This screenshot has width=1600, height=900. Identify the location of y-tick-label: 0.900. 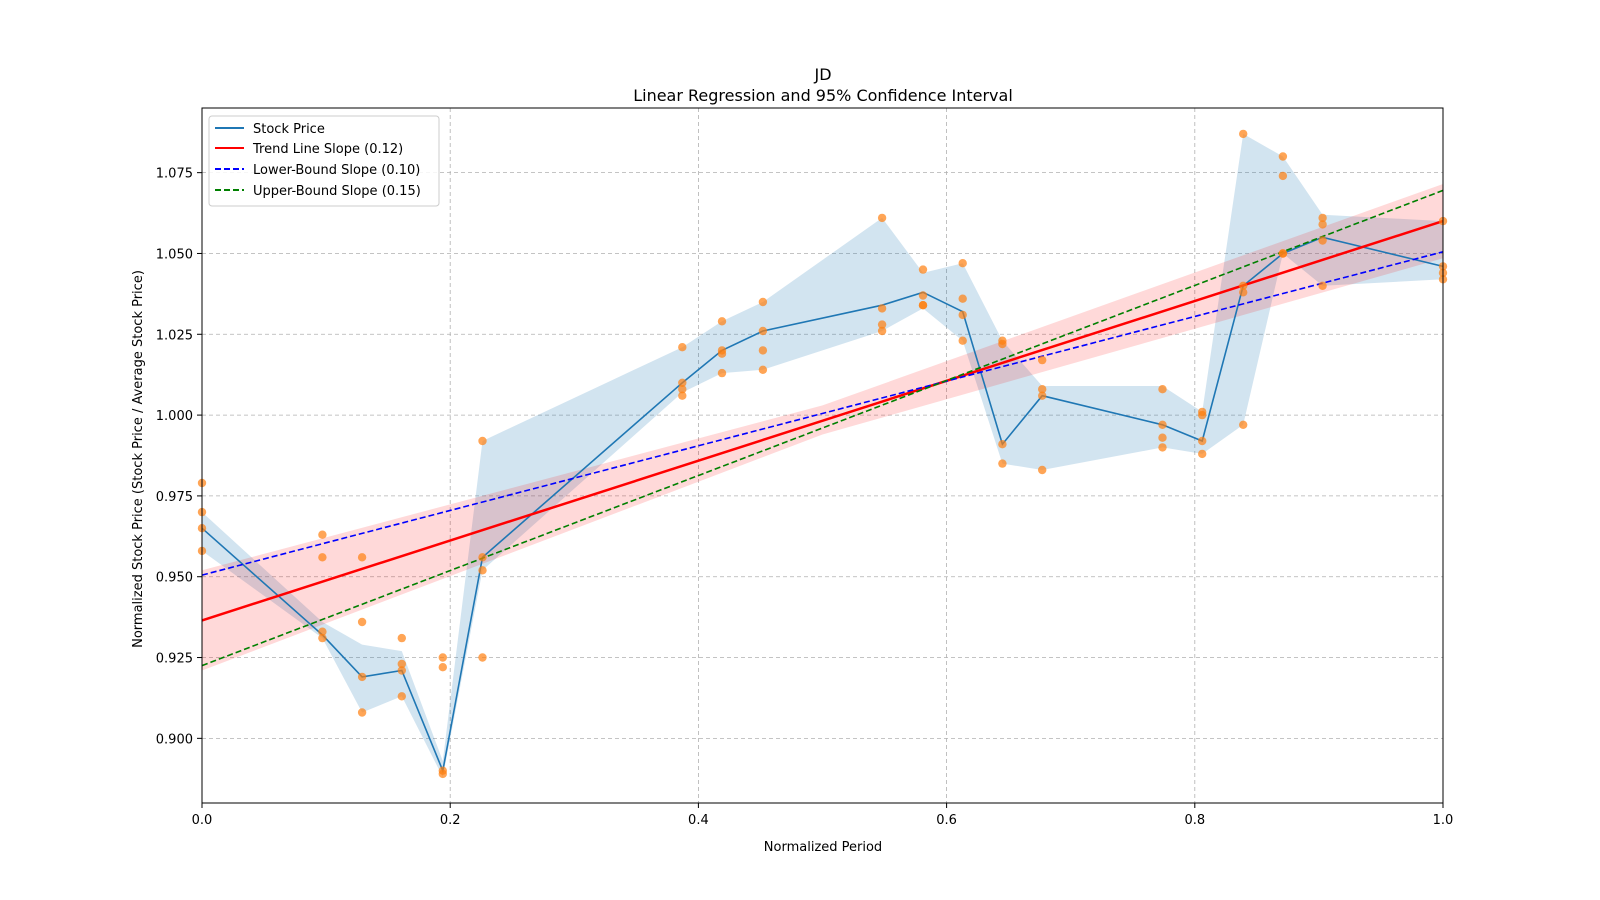
(174, 739).